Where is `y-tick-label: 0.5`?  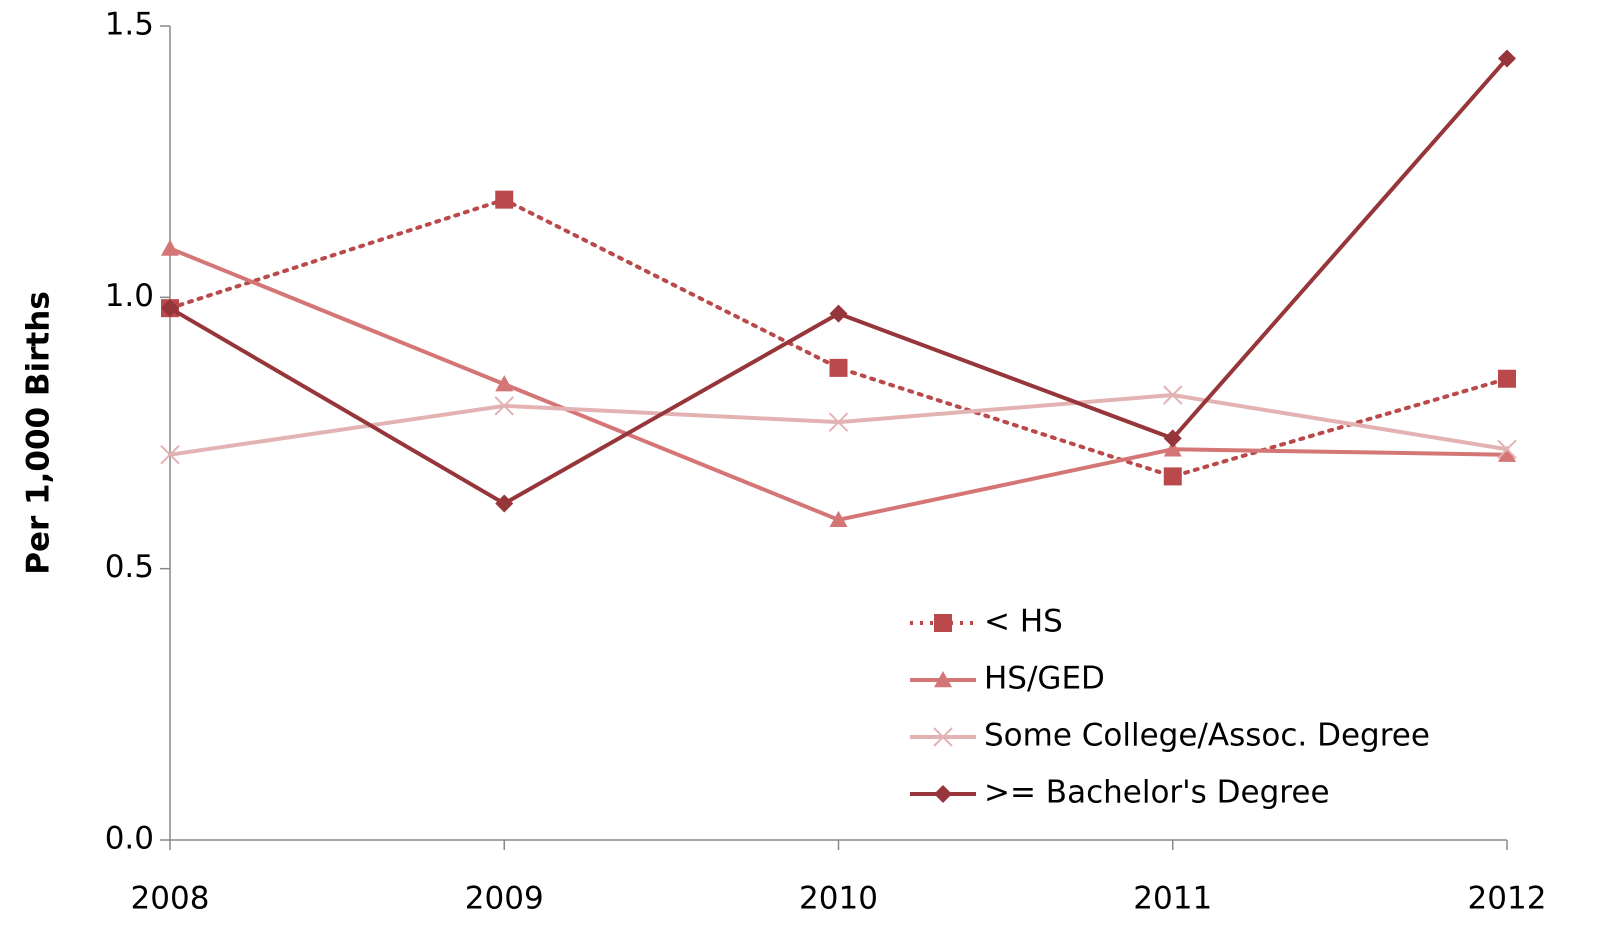
y-tick-label: 0.5 is located at coordinates (129, 567).